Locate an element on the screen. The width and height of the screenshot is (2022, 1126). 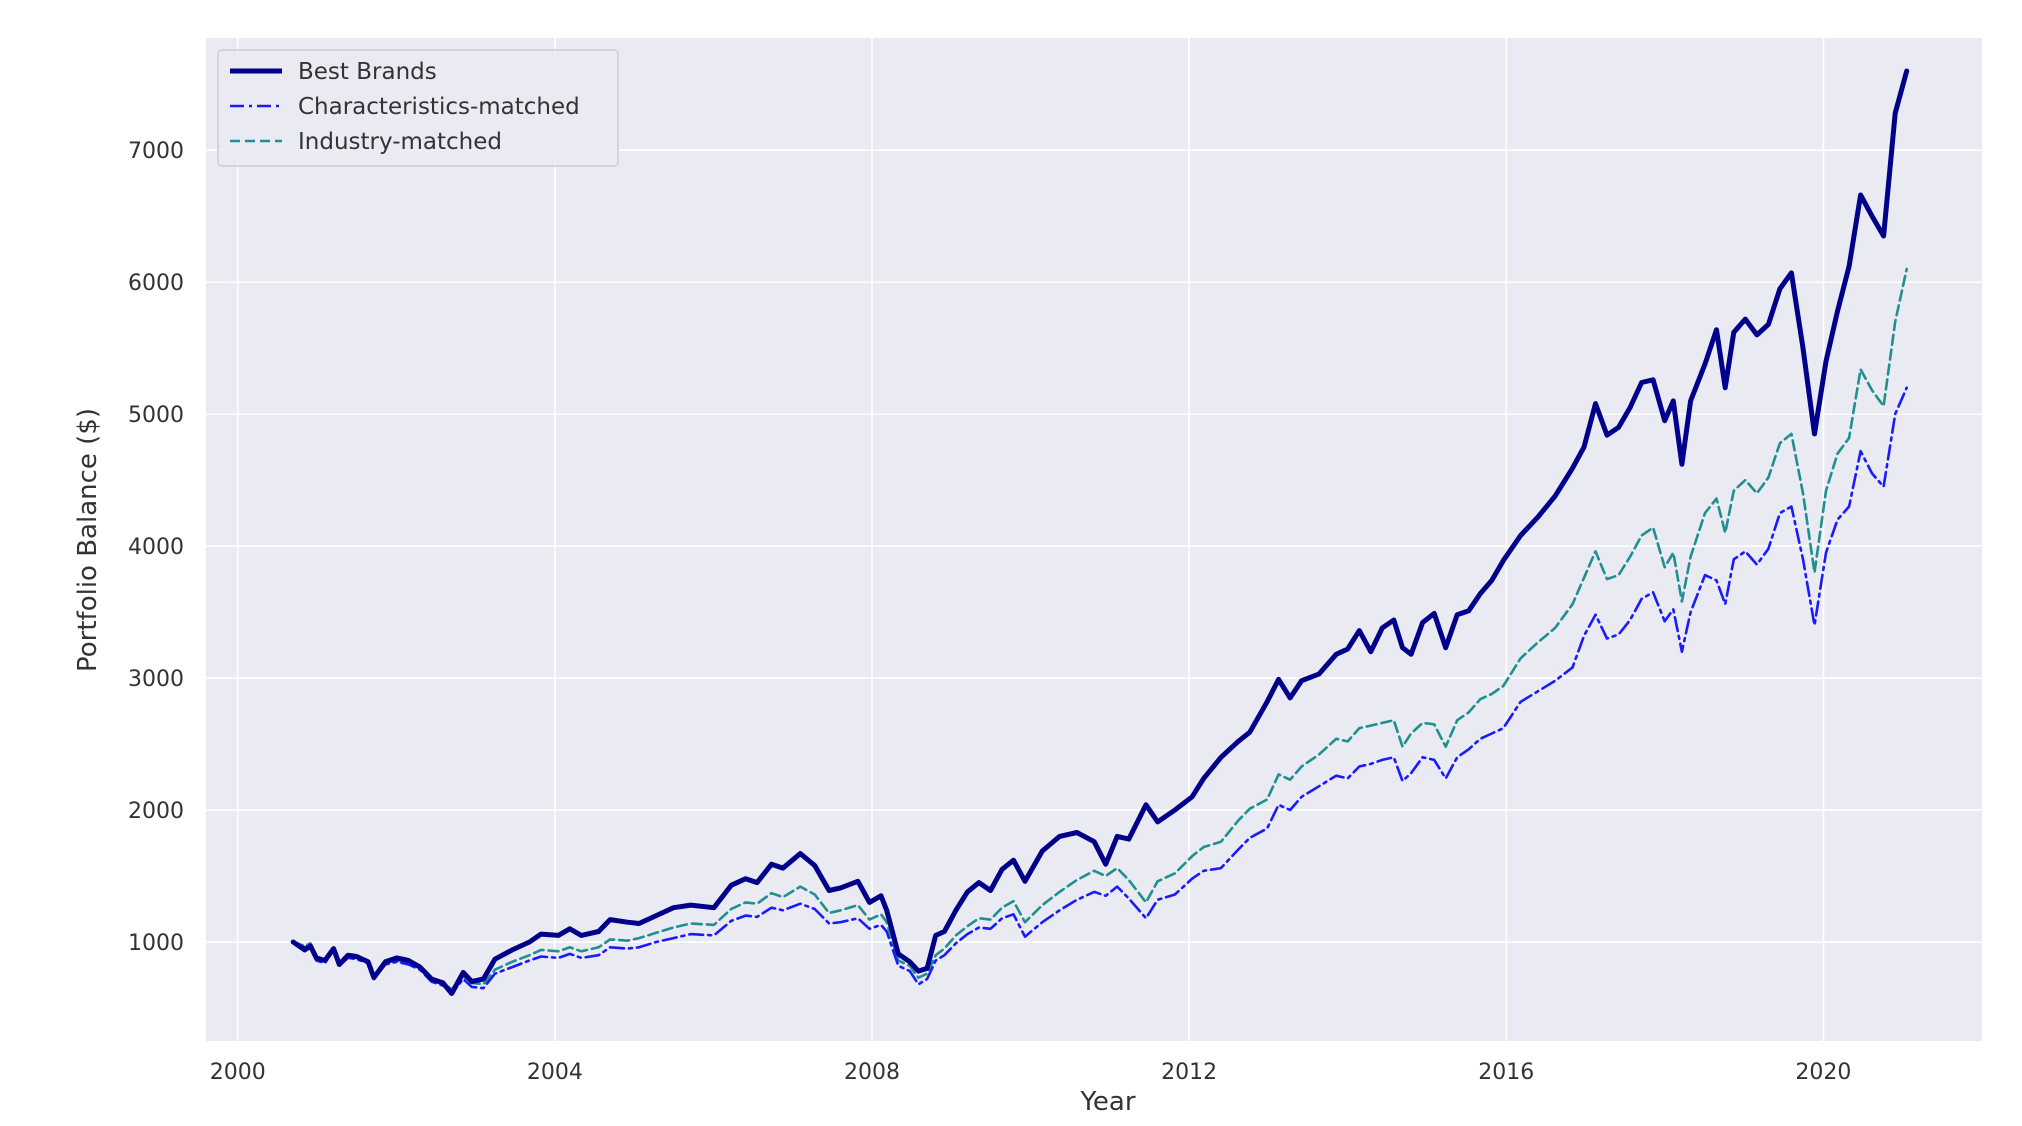
y-tick-label: 7000 is located at coordinates (156, 151).